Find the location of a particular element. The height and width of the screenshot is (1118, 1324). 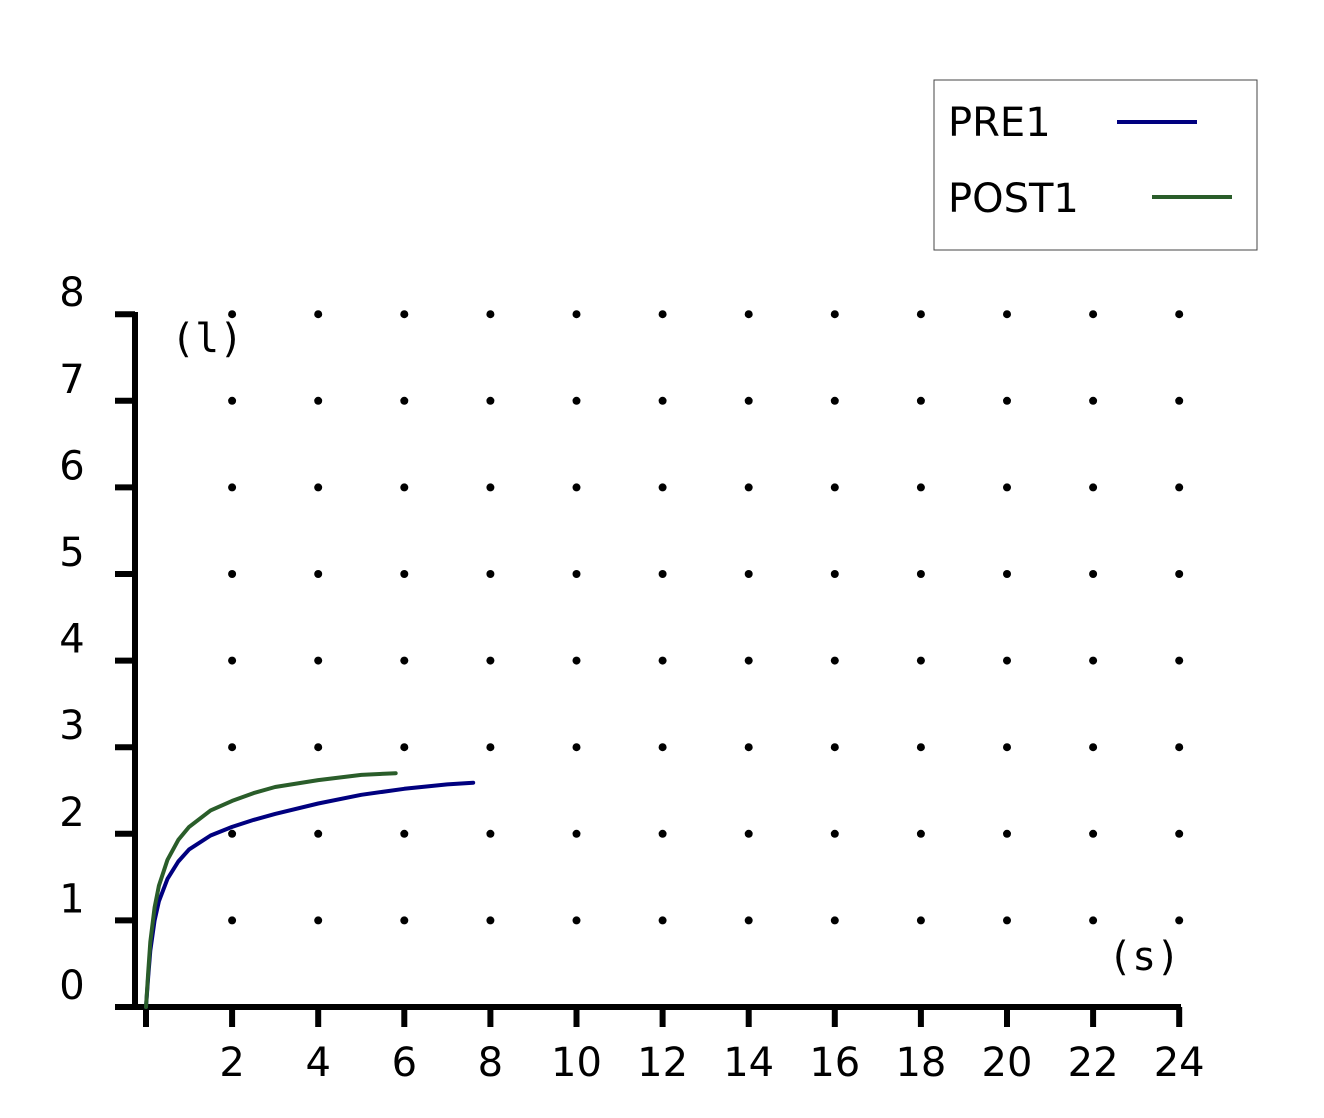

legend-label-pre1: PRE1 is located at coordinates (999, 123).